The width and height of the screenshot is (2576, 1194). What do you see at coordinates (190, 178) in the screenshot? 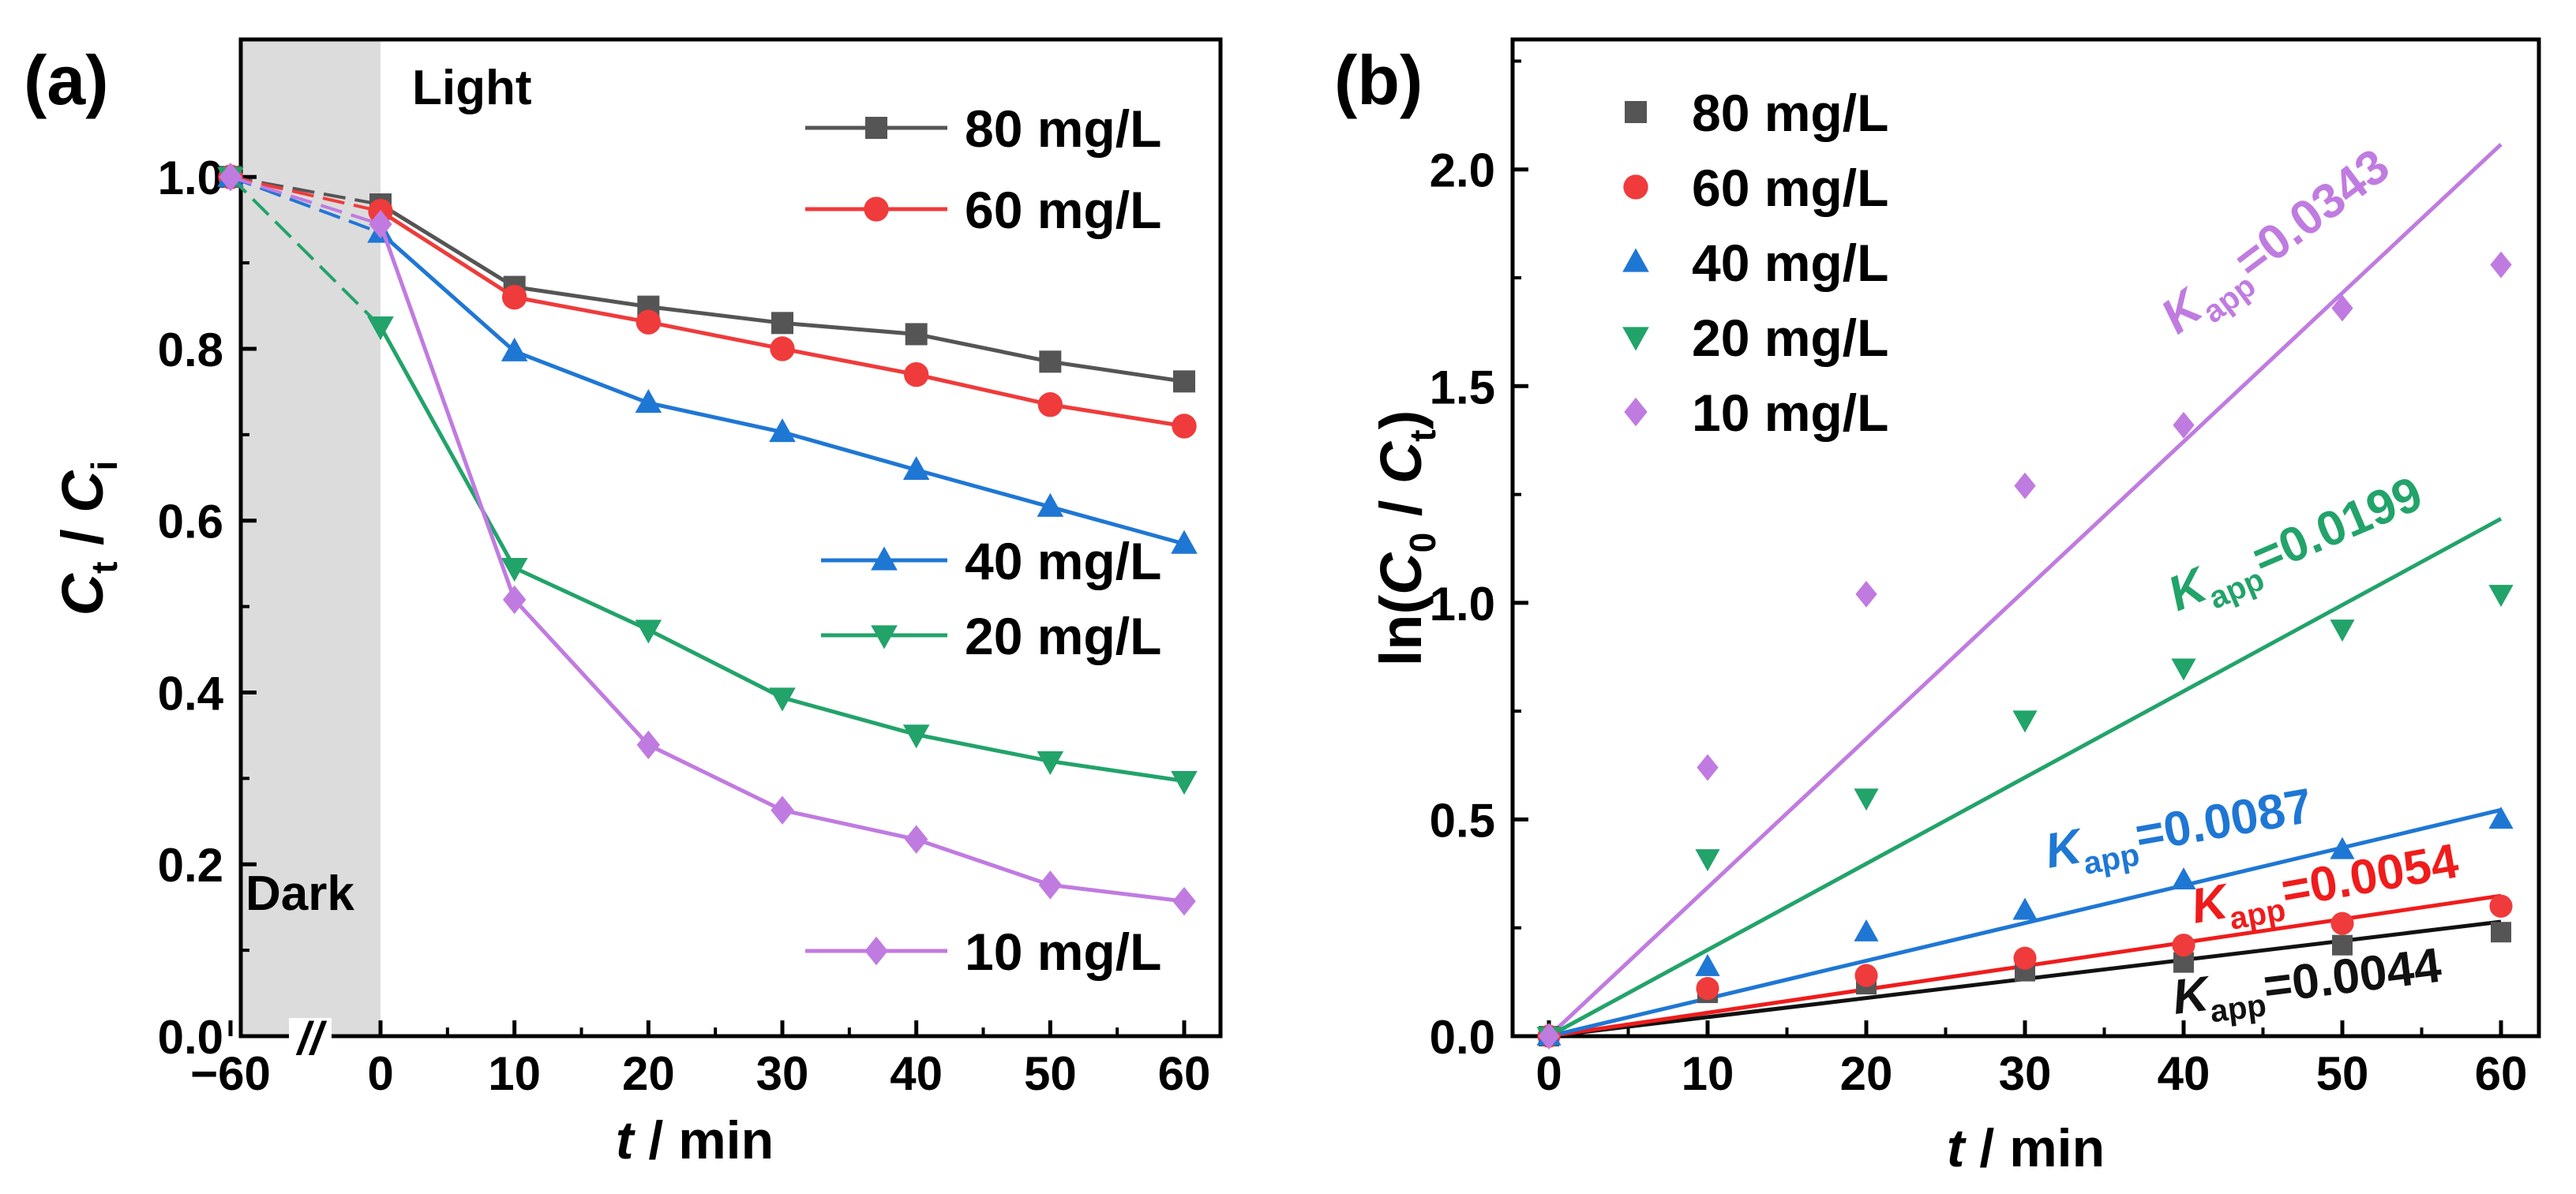
I see `y-tick-label-a: 1.0` at bounding box center [190, 178].